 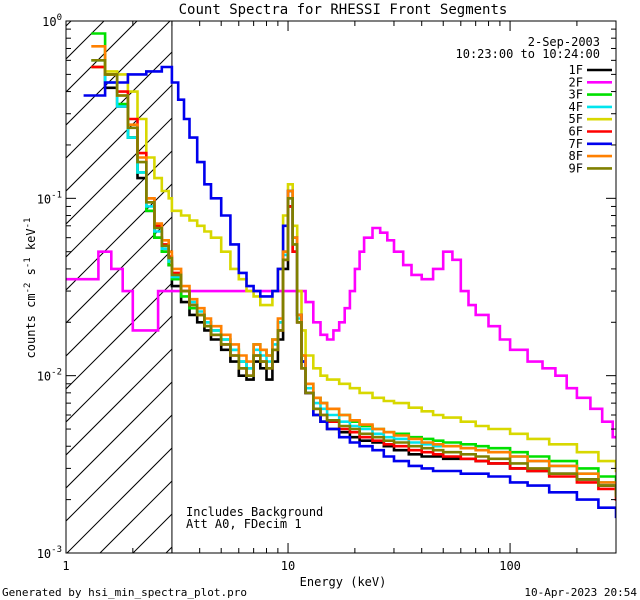 What do you see at coordinates (576, 107) in the screenshot?
I see `legend-label-4F: 4F` at bounding box center [576, 107].